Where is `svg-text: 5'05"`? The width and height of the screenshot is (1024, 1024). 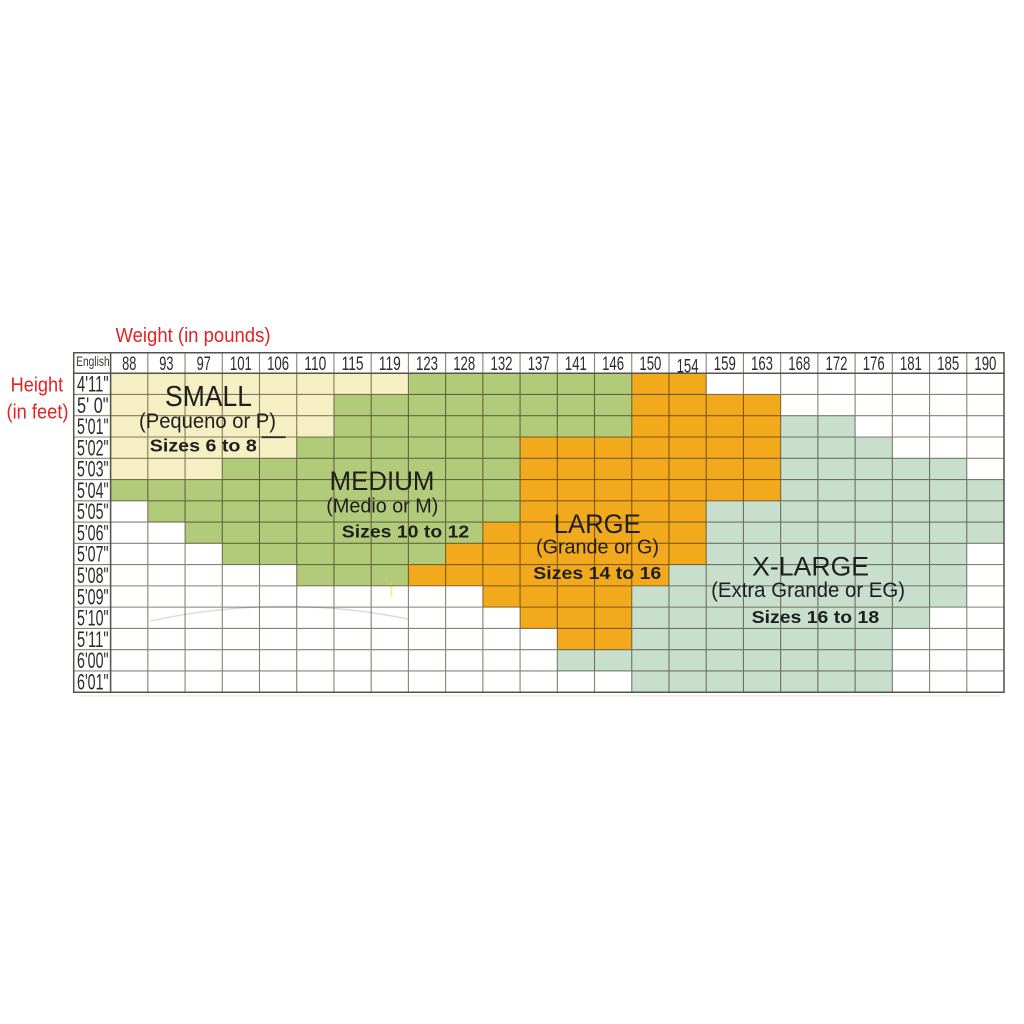 svg-text: 5'05" is located at coordinates (93, 511).